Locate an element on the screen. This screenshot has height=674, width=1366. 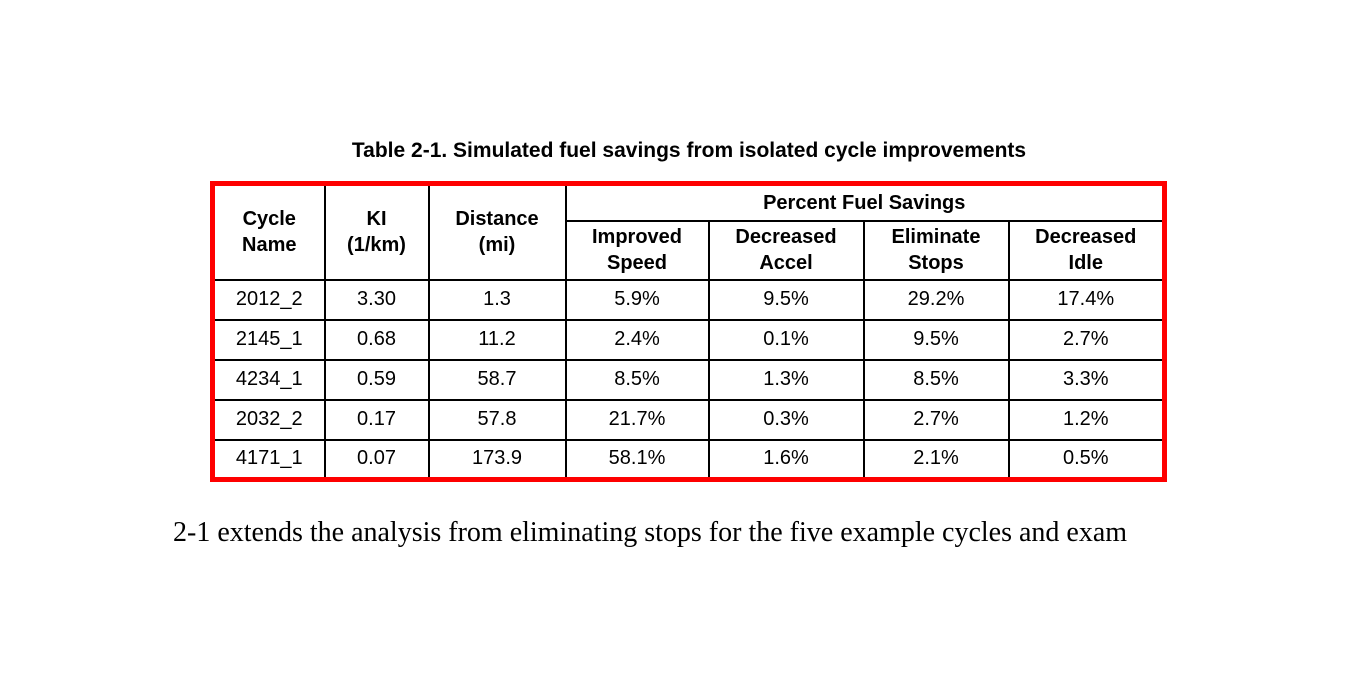
col-header-improved-speed: Improved Speed is located at coordinates (637, 250).